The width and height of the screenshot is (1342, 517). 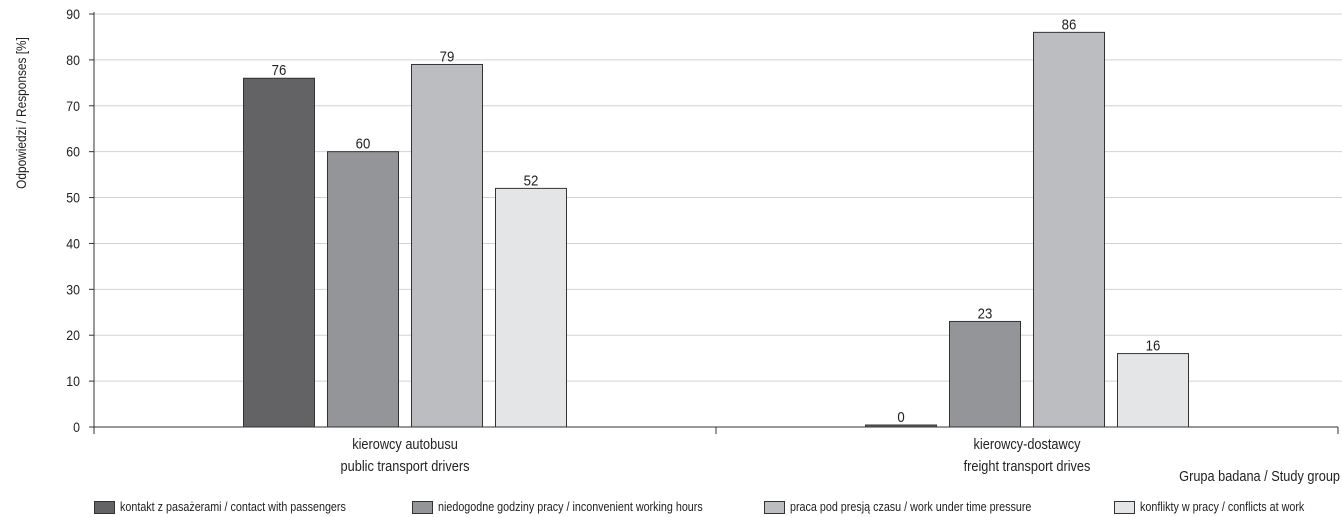 What do you see at coordinates (73, 60) in the screenshot?
I see `y-tick-label: 80` at bounding box center [73, 60].